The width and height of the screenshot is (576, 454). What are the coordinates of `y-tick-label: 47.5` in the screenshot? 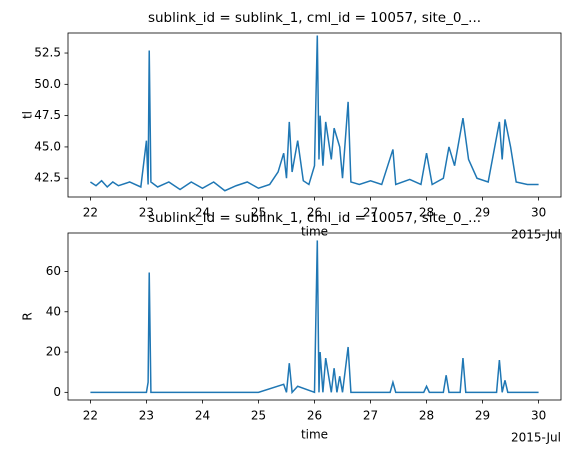 It's located at (47, 115).